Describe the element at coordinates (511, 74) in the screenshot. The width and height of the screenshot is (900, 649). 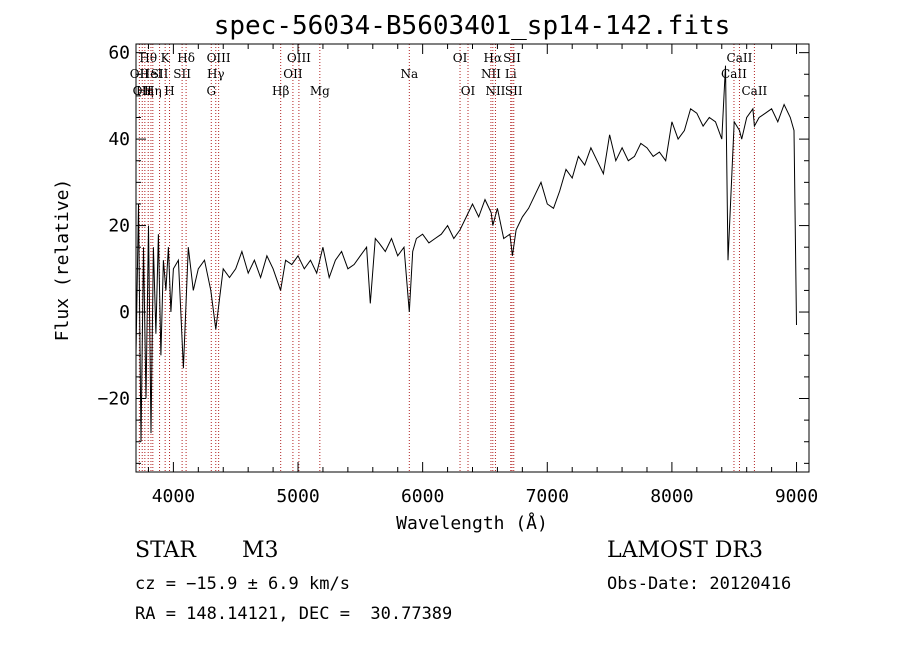
I see `line-marker-label: Li` at that location.